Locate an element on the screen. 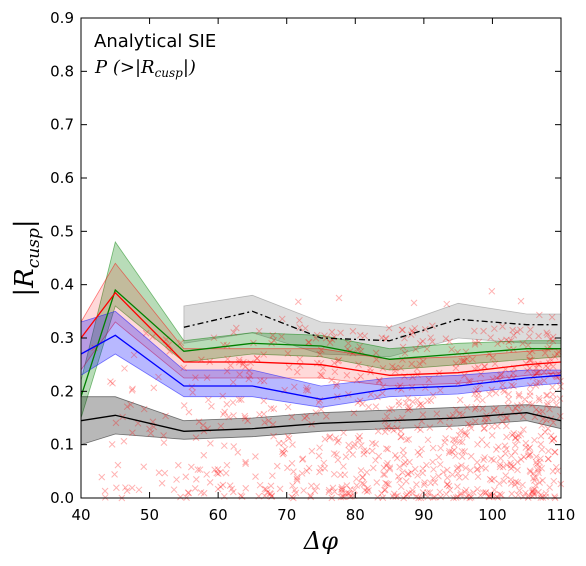 This screenshot has height=566, width=586. y-tick-label: 0.2 is located at coordinates (62, 391).